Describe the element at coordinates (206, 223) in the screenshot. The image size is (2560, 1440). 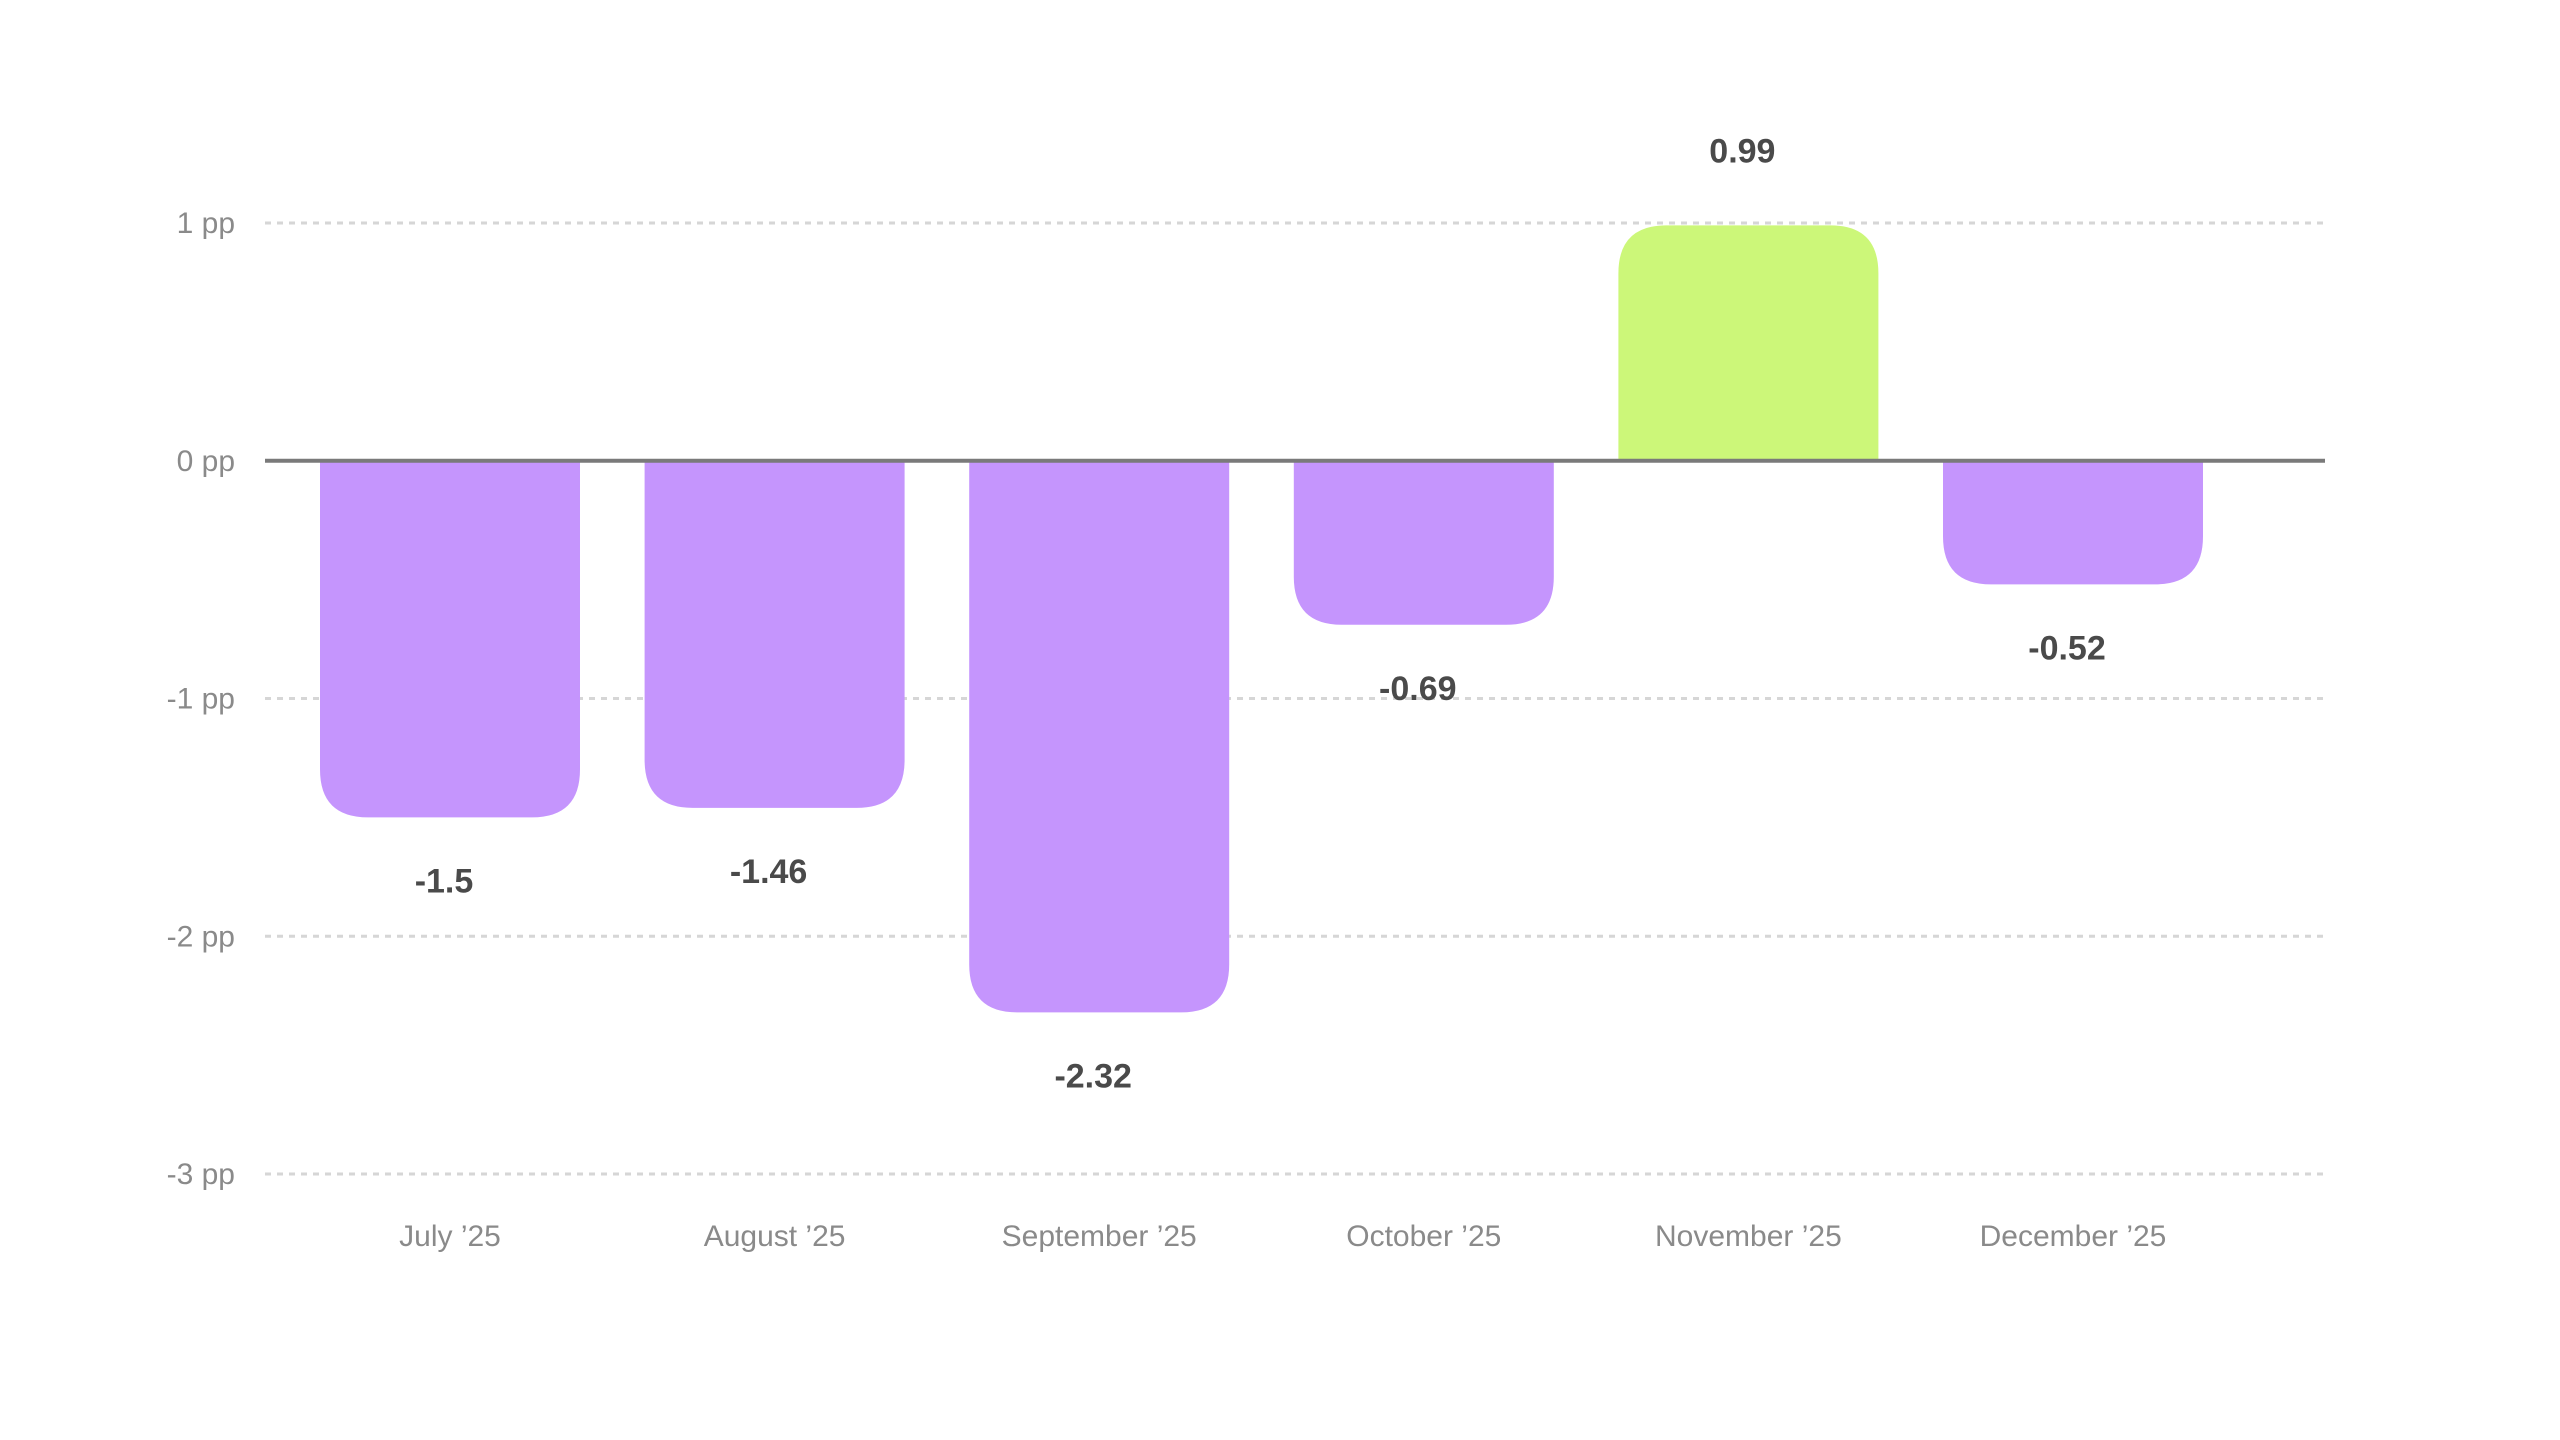
I see `y-tick-label: 1 pp` at that location.